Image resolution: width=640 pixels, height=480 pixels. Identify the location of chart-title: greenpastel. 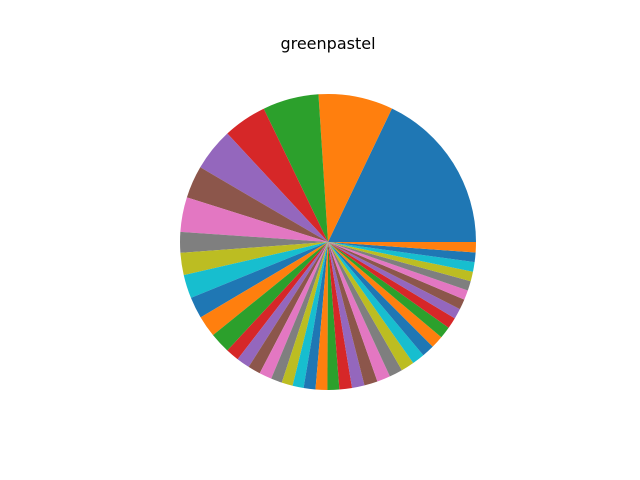
(327, 43).